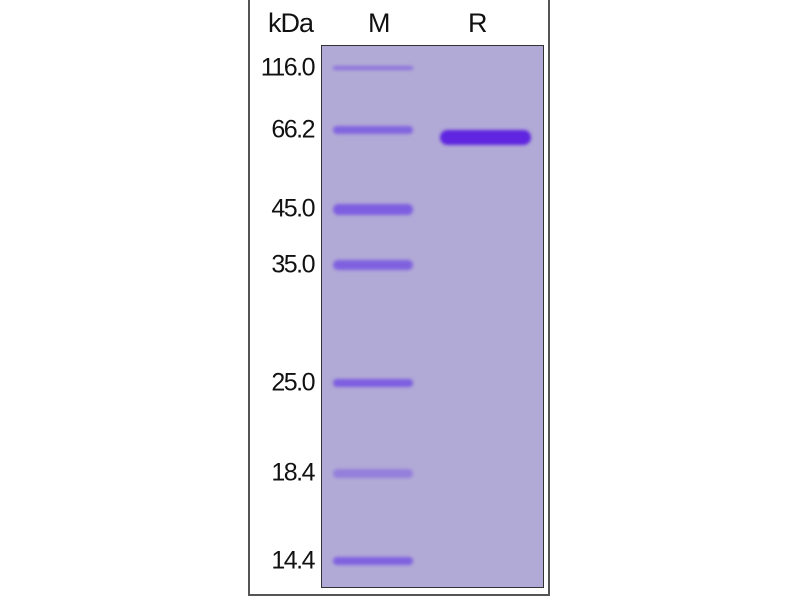  Describe the element at coordinates (288, 67) in the screenshot. I see `marker-label: 116.0` at that location.